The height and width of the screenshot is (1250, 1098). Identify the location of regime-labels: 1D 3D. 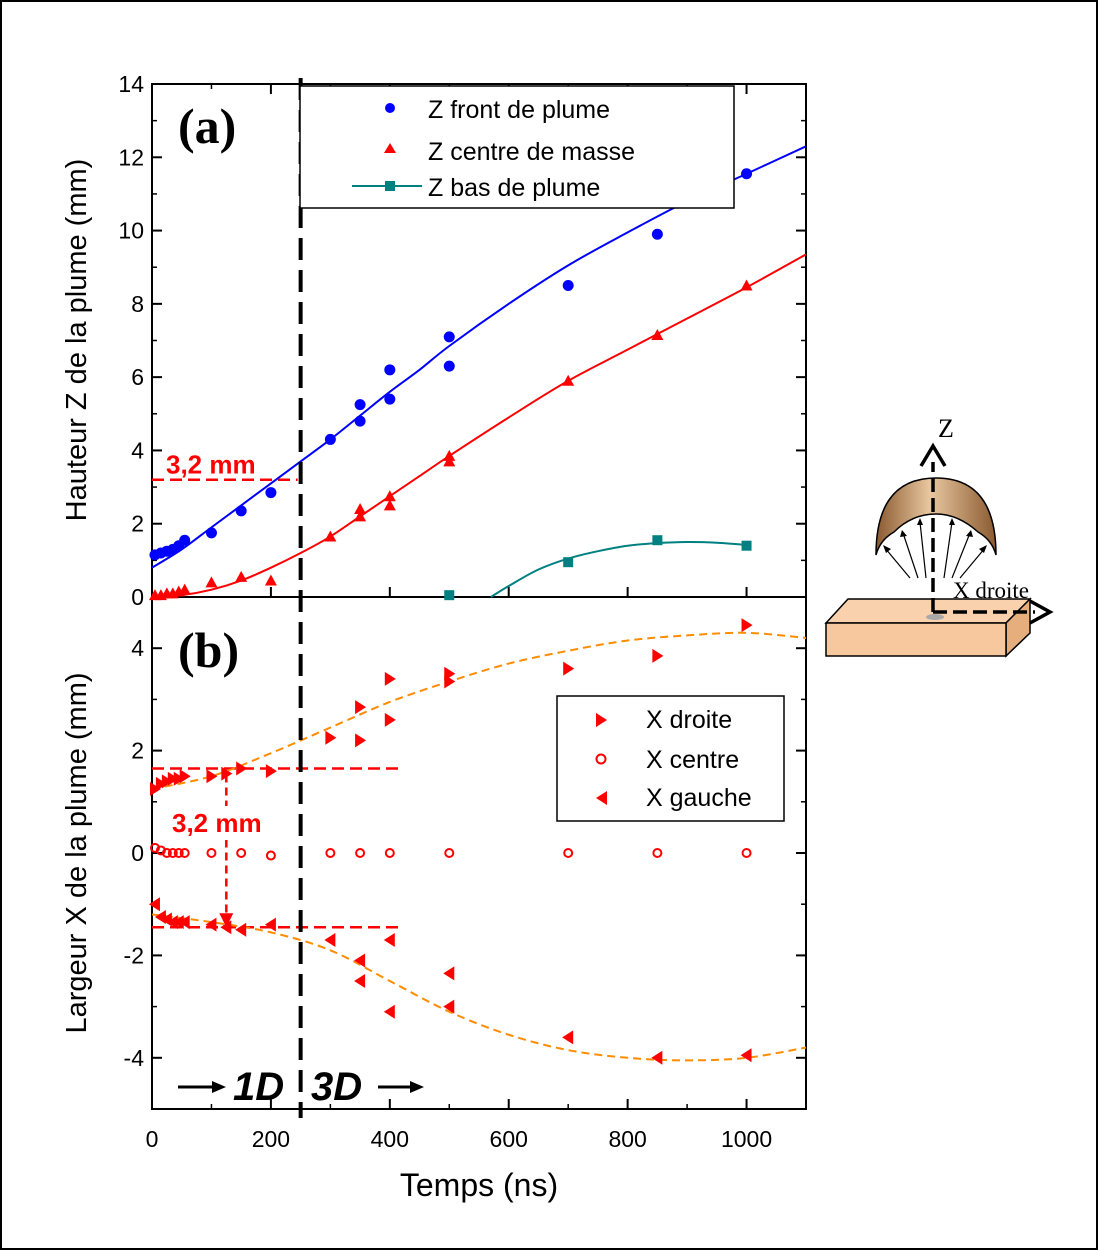
(301, 1087).